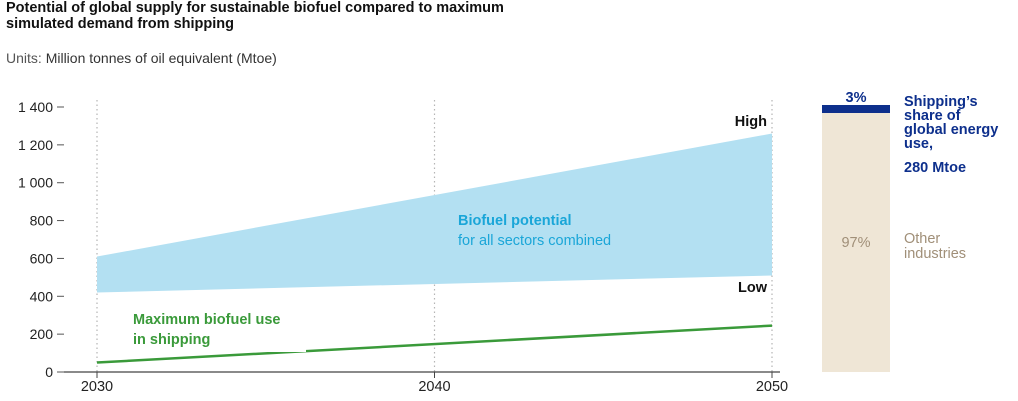  I want to click on high-label: High, so click(751, 122).